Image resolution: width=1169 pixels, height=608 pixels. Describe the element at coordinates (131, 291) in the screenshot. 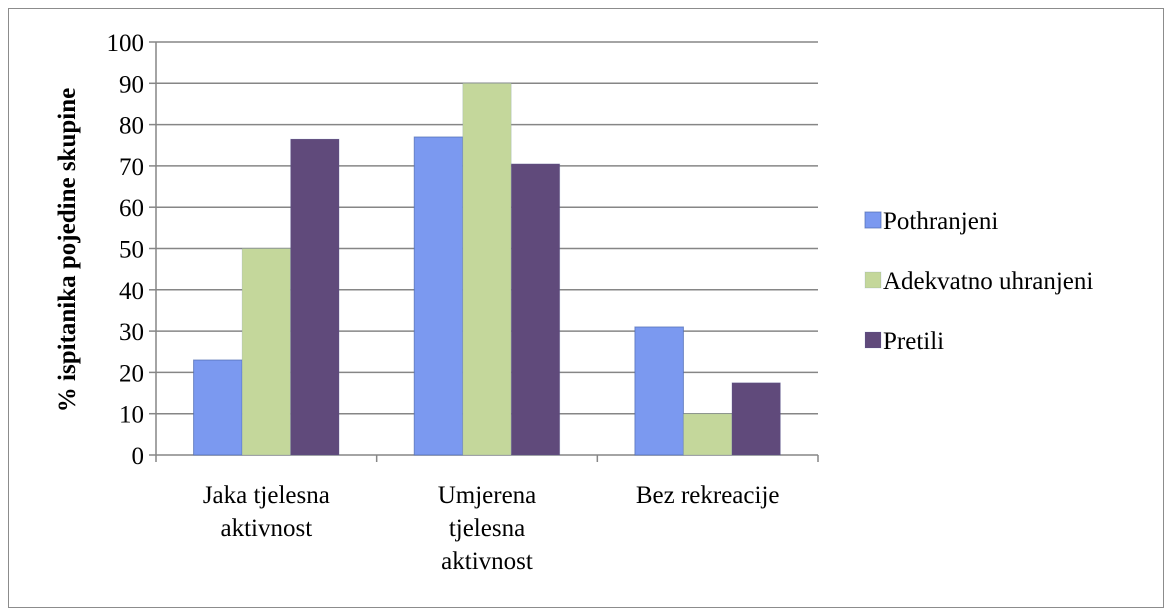

I see `y-tick-label: 40` at that location.